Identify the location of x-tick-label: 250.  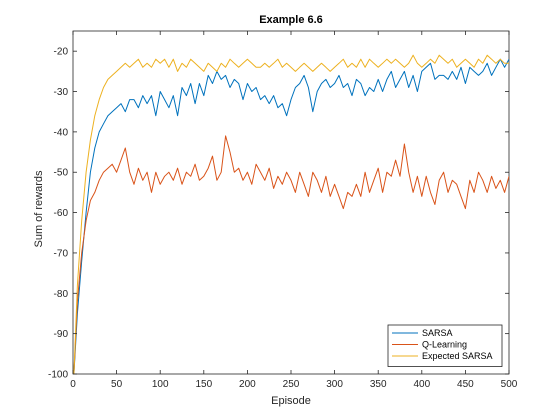
(291, 384).